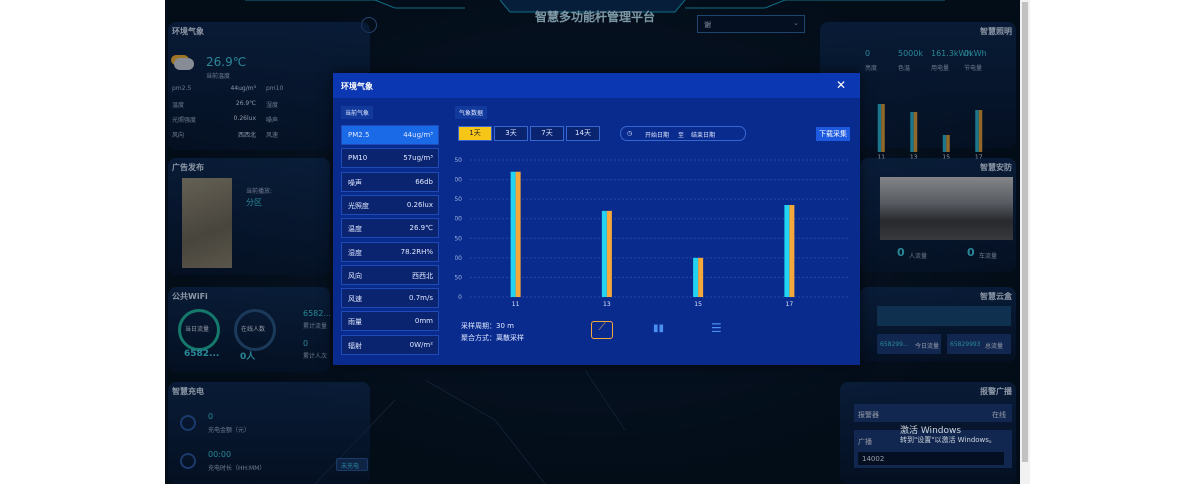 The image size is (1200, 484). Describe the element at coordinates (272, 135) in the screenshot. I see `env-label: 风速` at that location.